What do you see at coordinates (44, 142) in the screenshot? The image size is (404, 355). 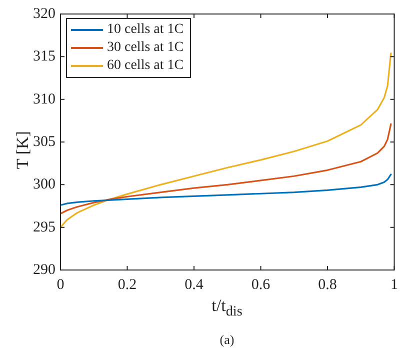 I see `y-tick-label: 305` at bounding box center [44, 142].